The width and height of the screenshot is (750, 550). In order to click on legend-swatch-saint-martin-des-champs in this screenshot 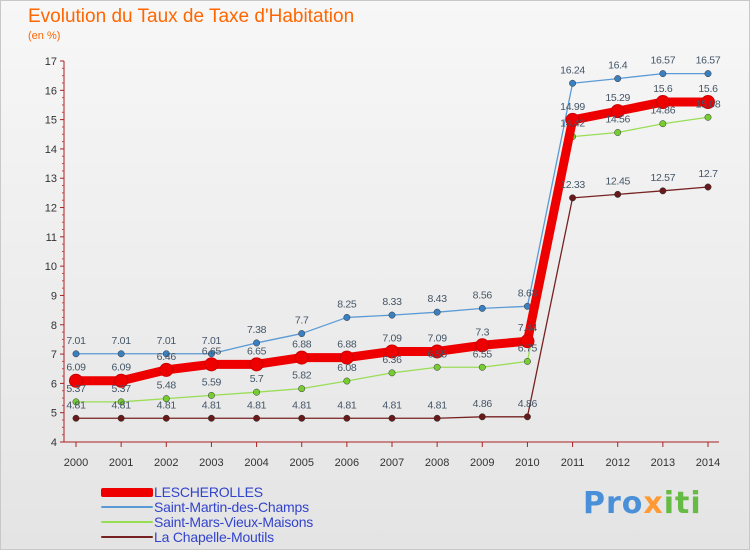, I will do `click(127, 507)`.